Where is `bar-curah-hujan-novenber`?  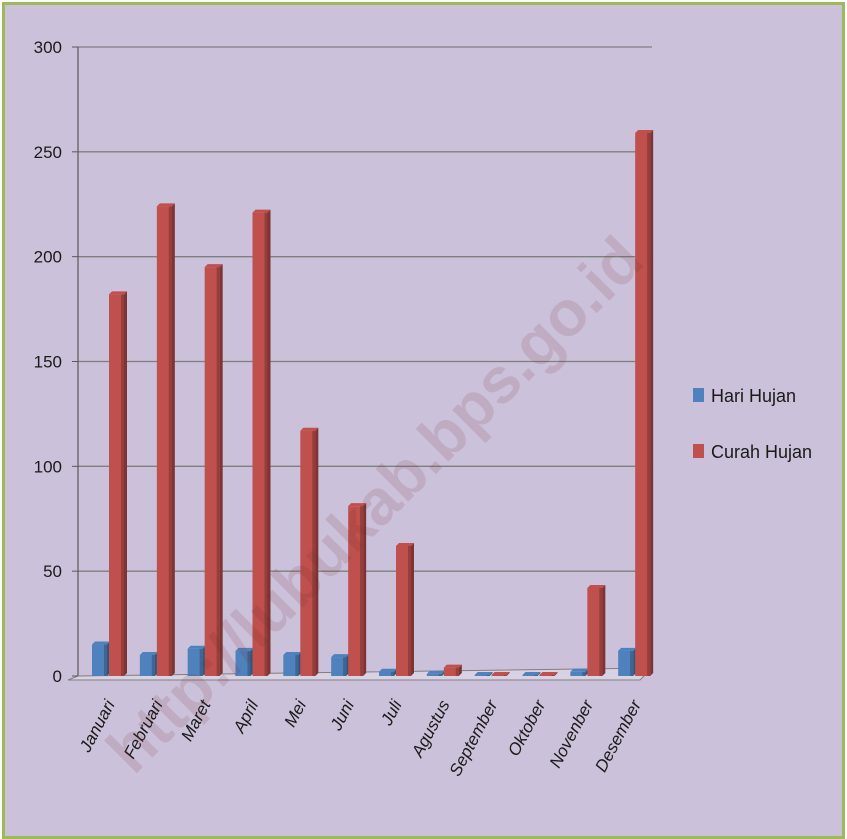
bar-curah-hujan-novenber is located at coordinates (596, 630).